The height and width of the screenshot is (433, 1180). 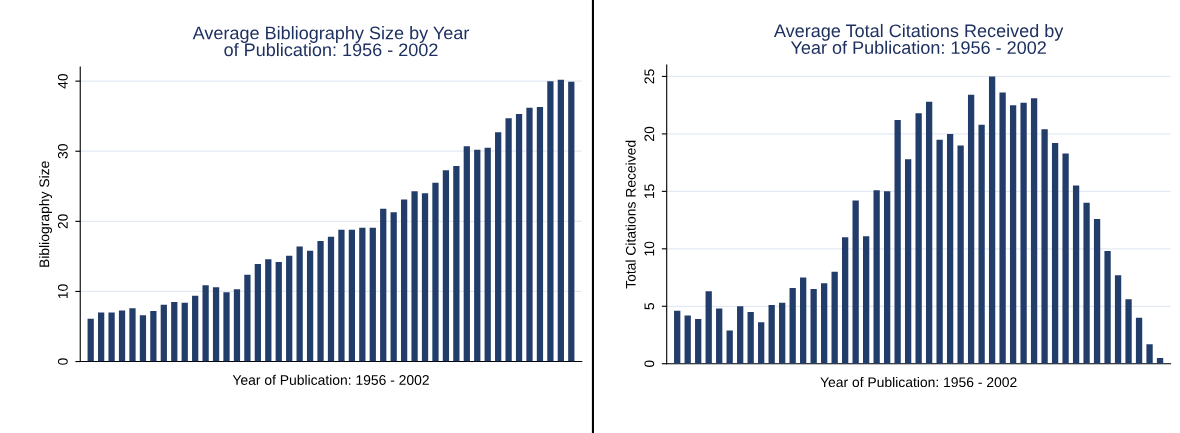 What do you see at coordinates (331, 41) in the screenshot?
I see `chart-title: Average Bibliography Size by Year of Publication: 1956 - 2002` at bounding box center [331, 41].